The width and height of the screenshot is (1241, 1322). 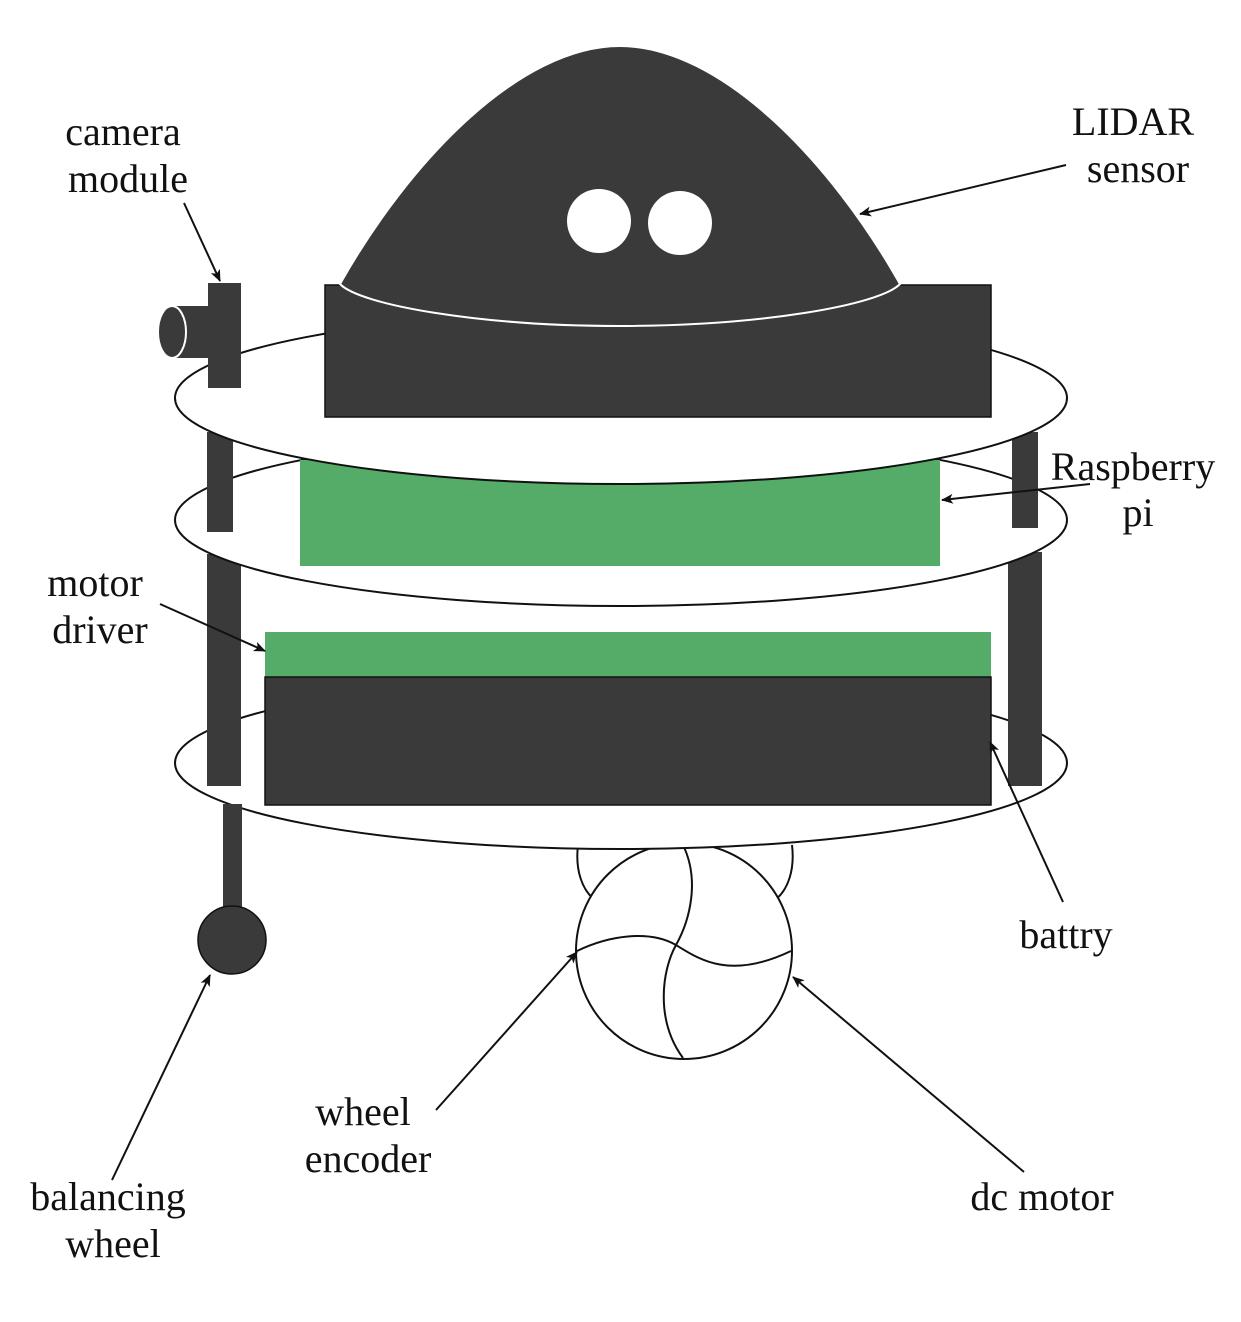 What do you see at coordinates (368, 1135) in the screenshot?
I see `label-wheel-encoder: wheel encoder` at bounding box center [368, 1135].